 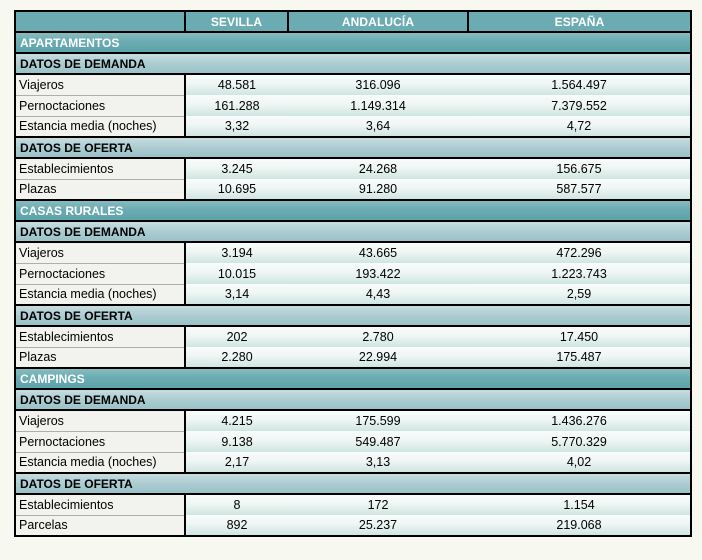 I want to click on cell-value: 172, so click(x=378, y=504).